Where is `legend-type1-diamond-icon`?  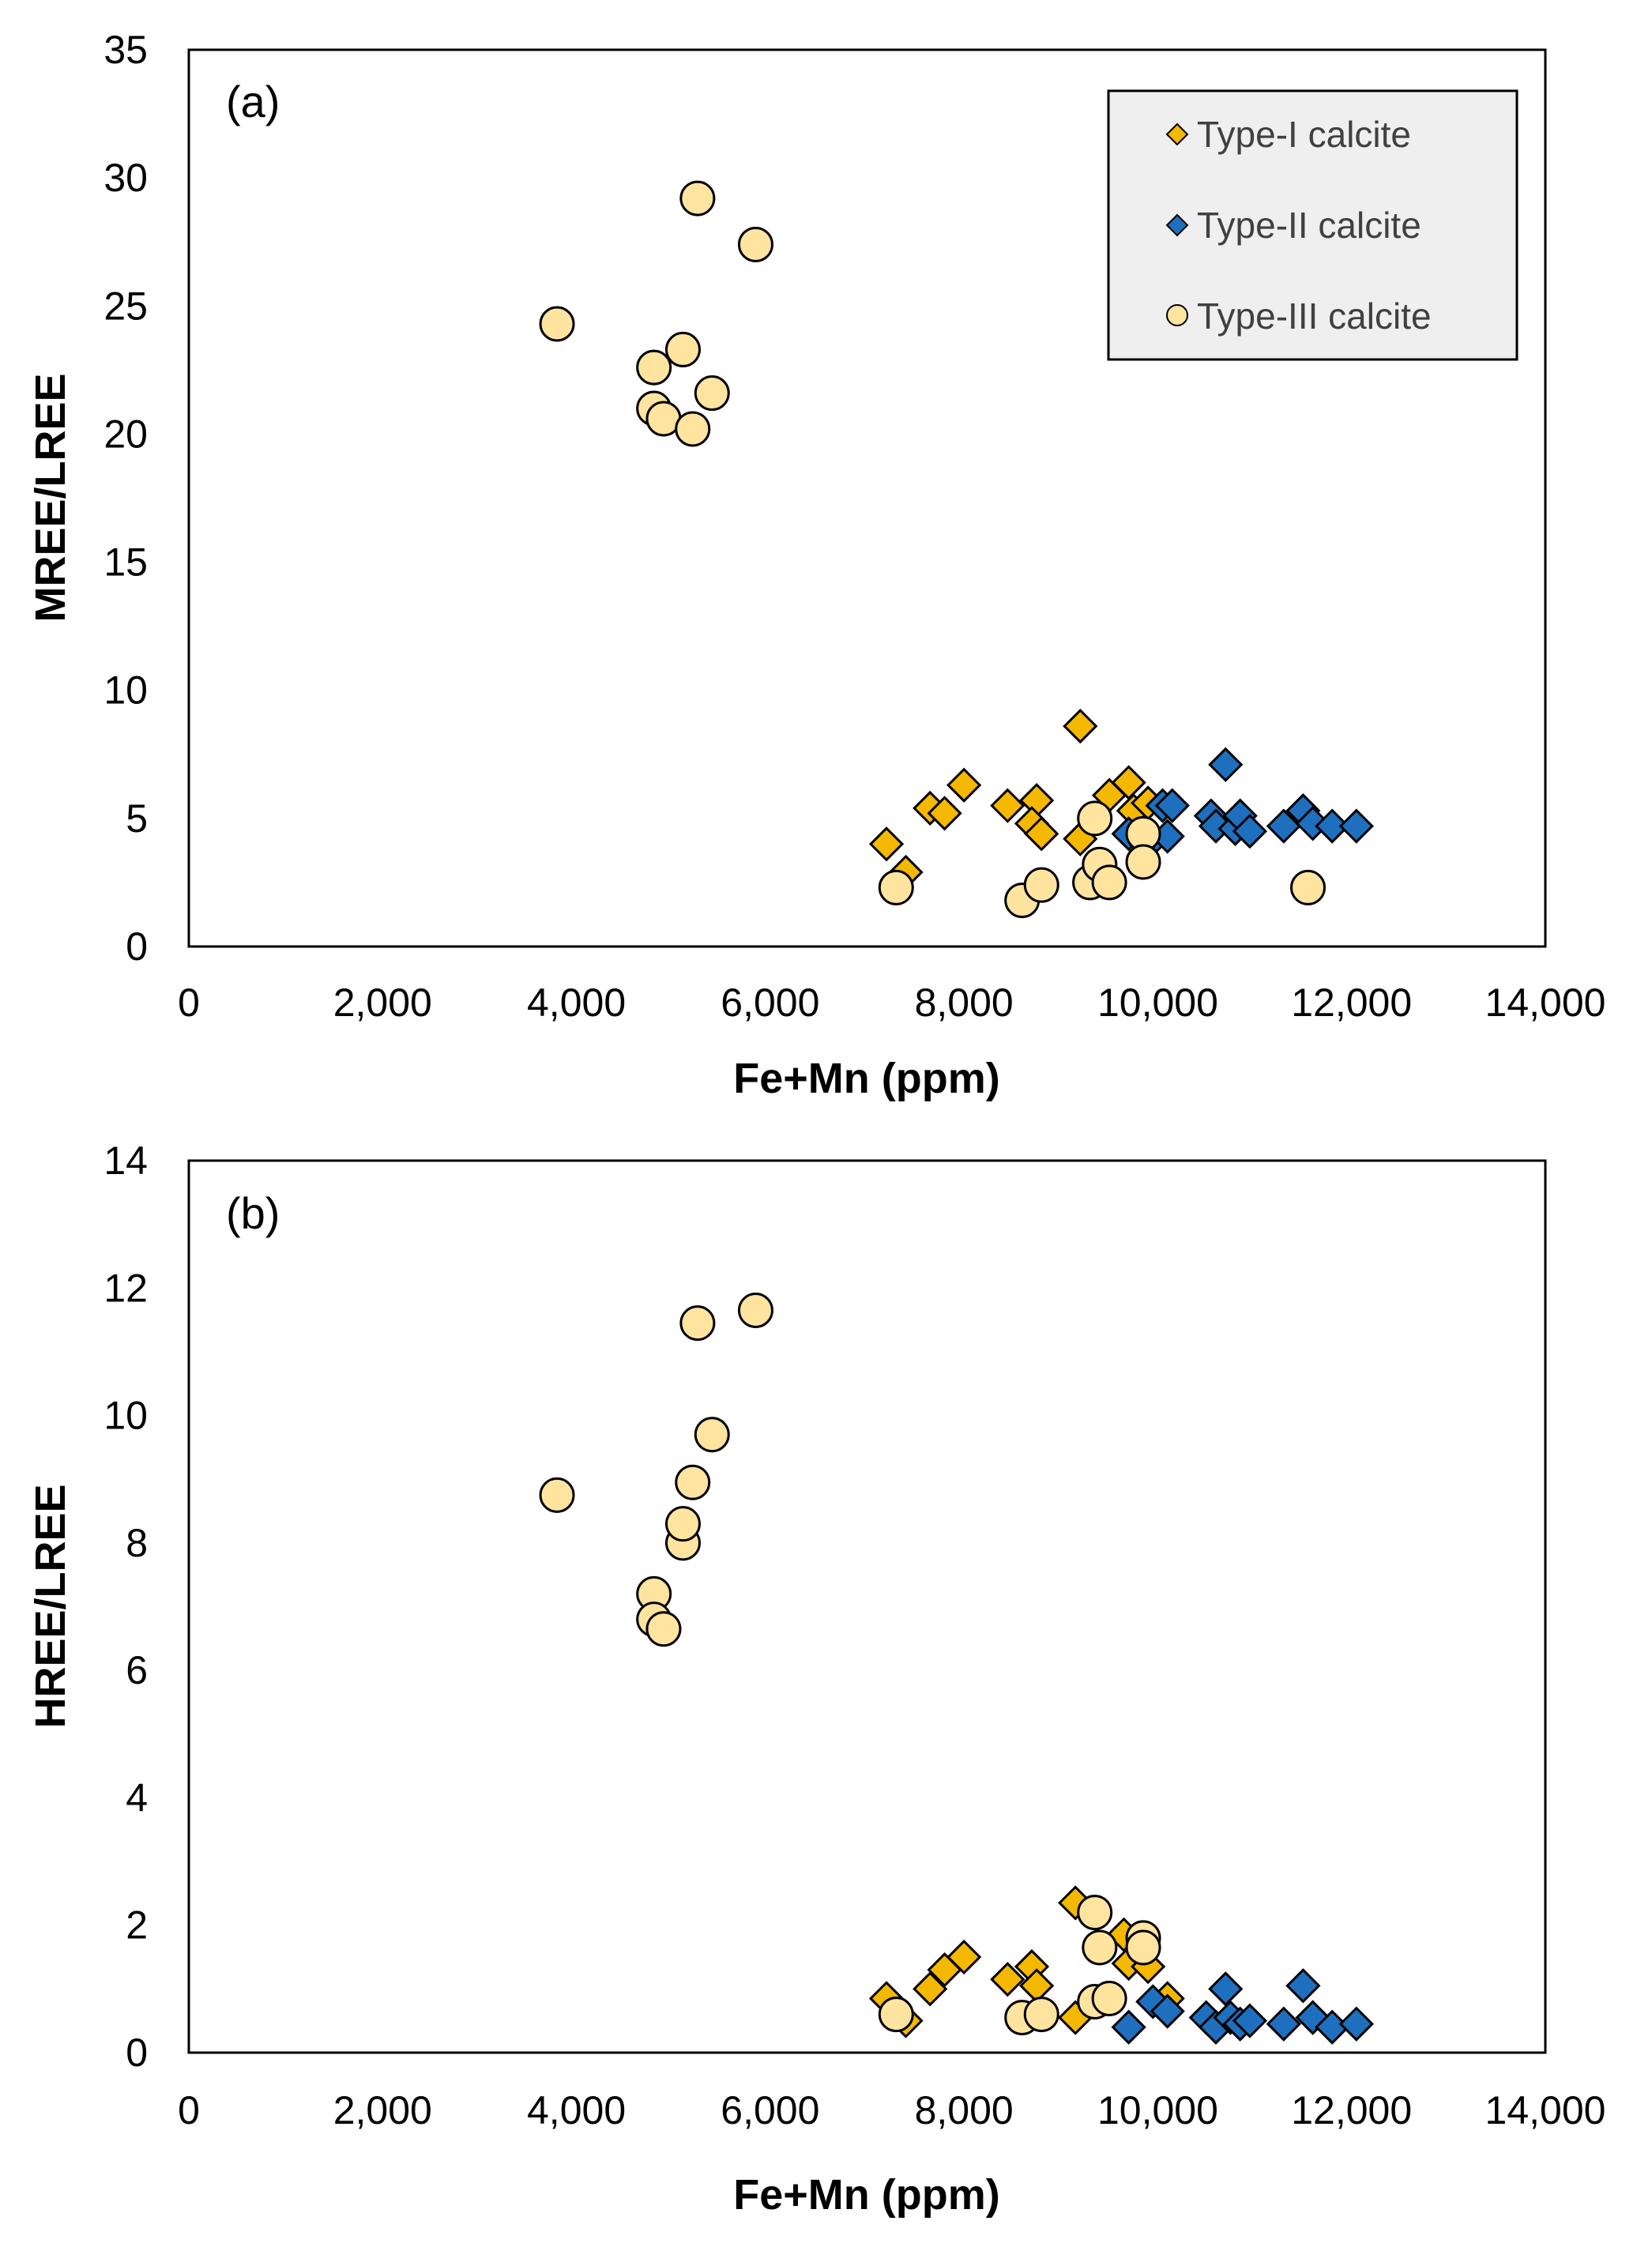 legend-type1-diamond-icon is located at coordinates (1177, 134).